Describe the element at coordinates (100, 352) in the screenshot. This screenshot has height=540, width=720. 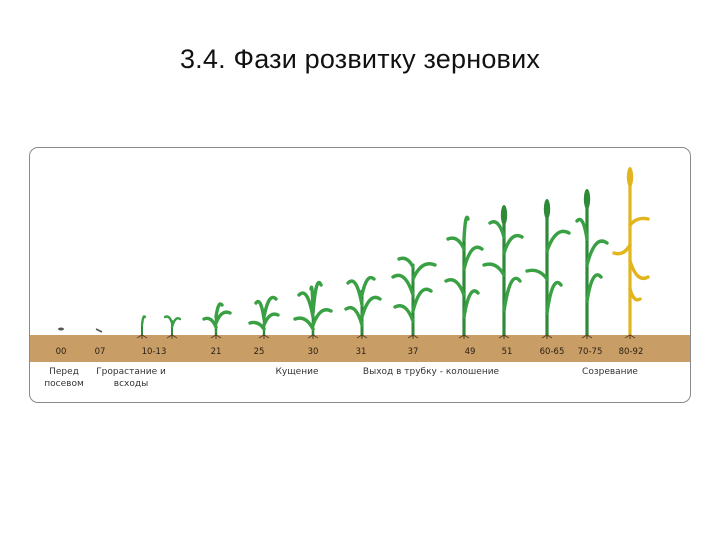
I see `stage-code-07: 07` at that location.